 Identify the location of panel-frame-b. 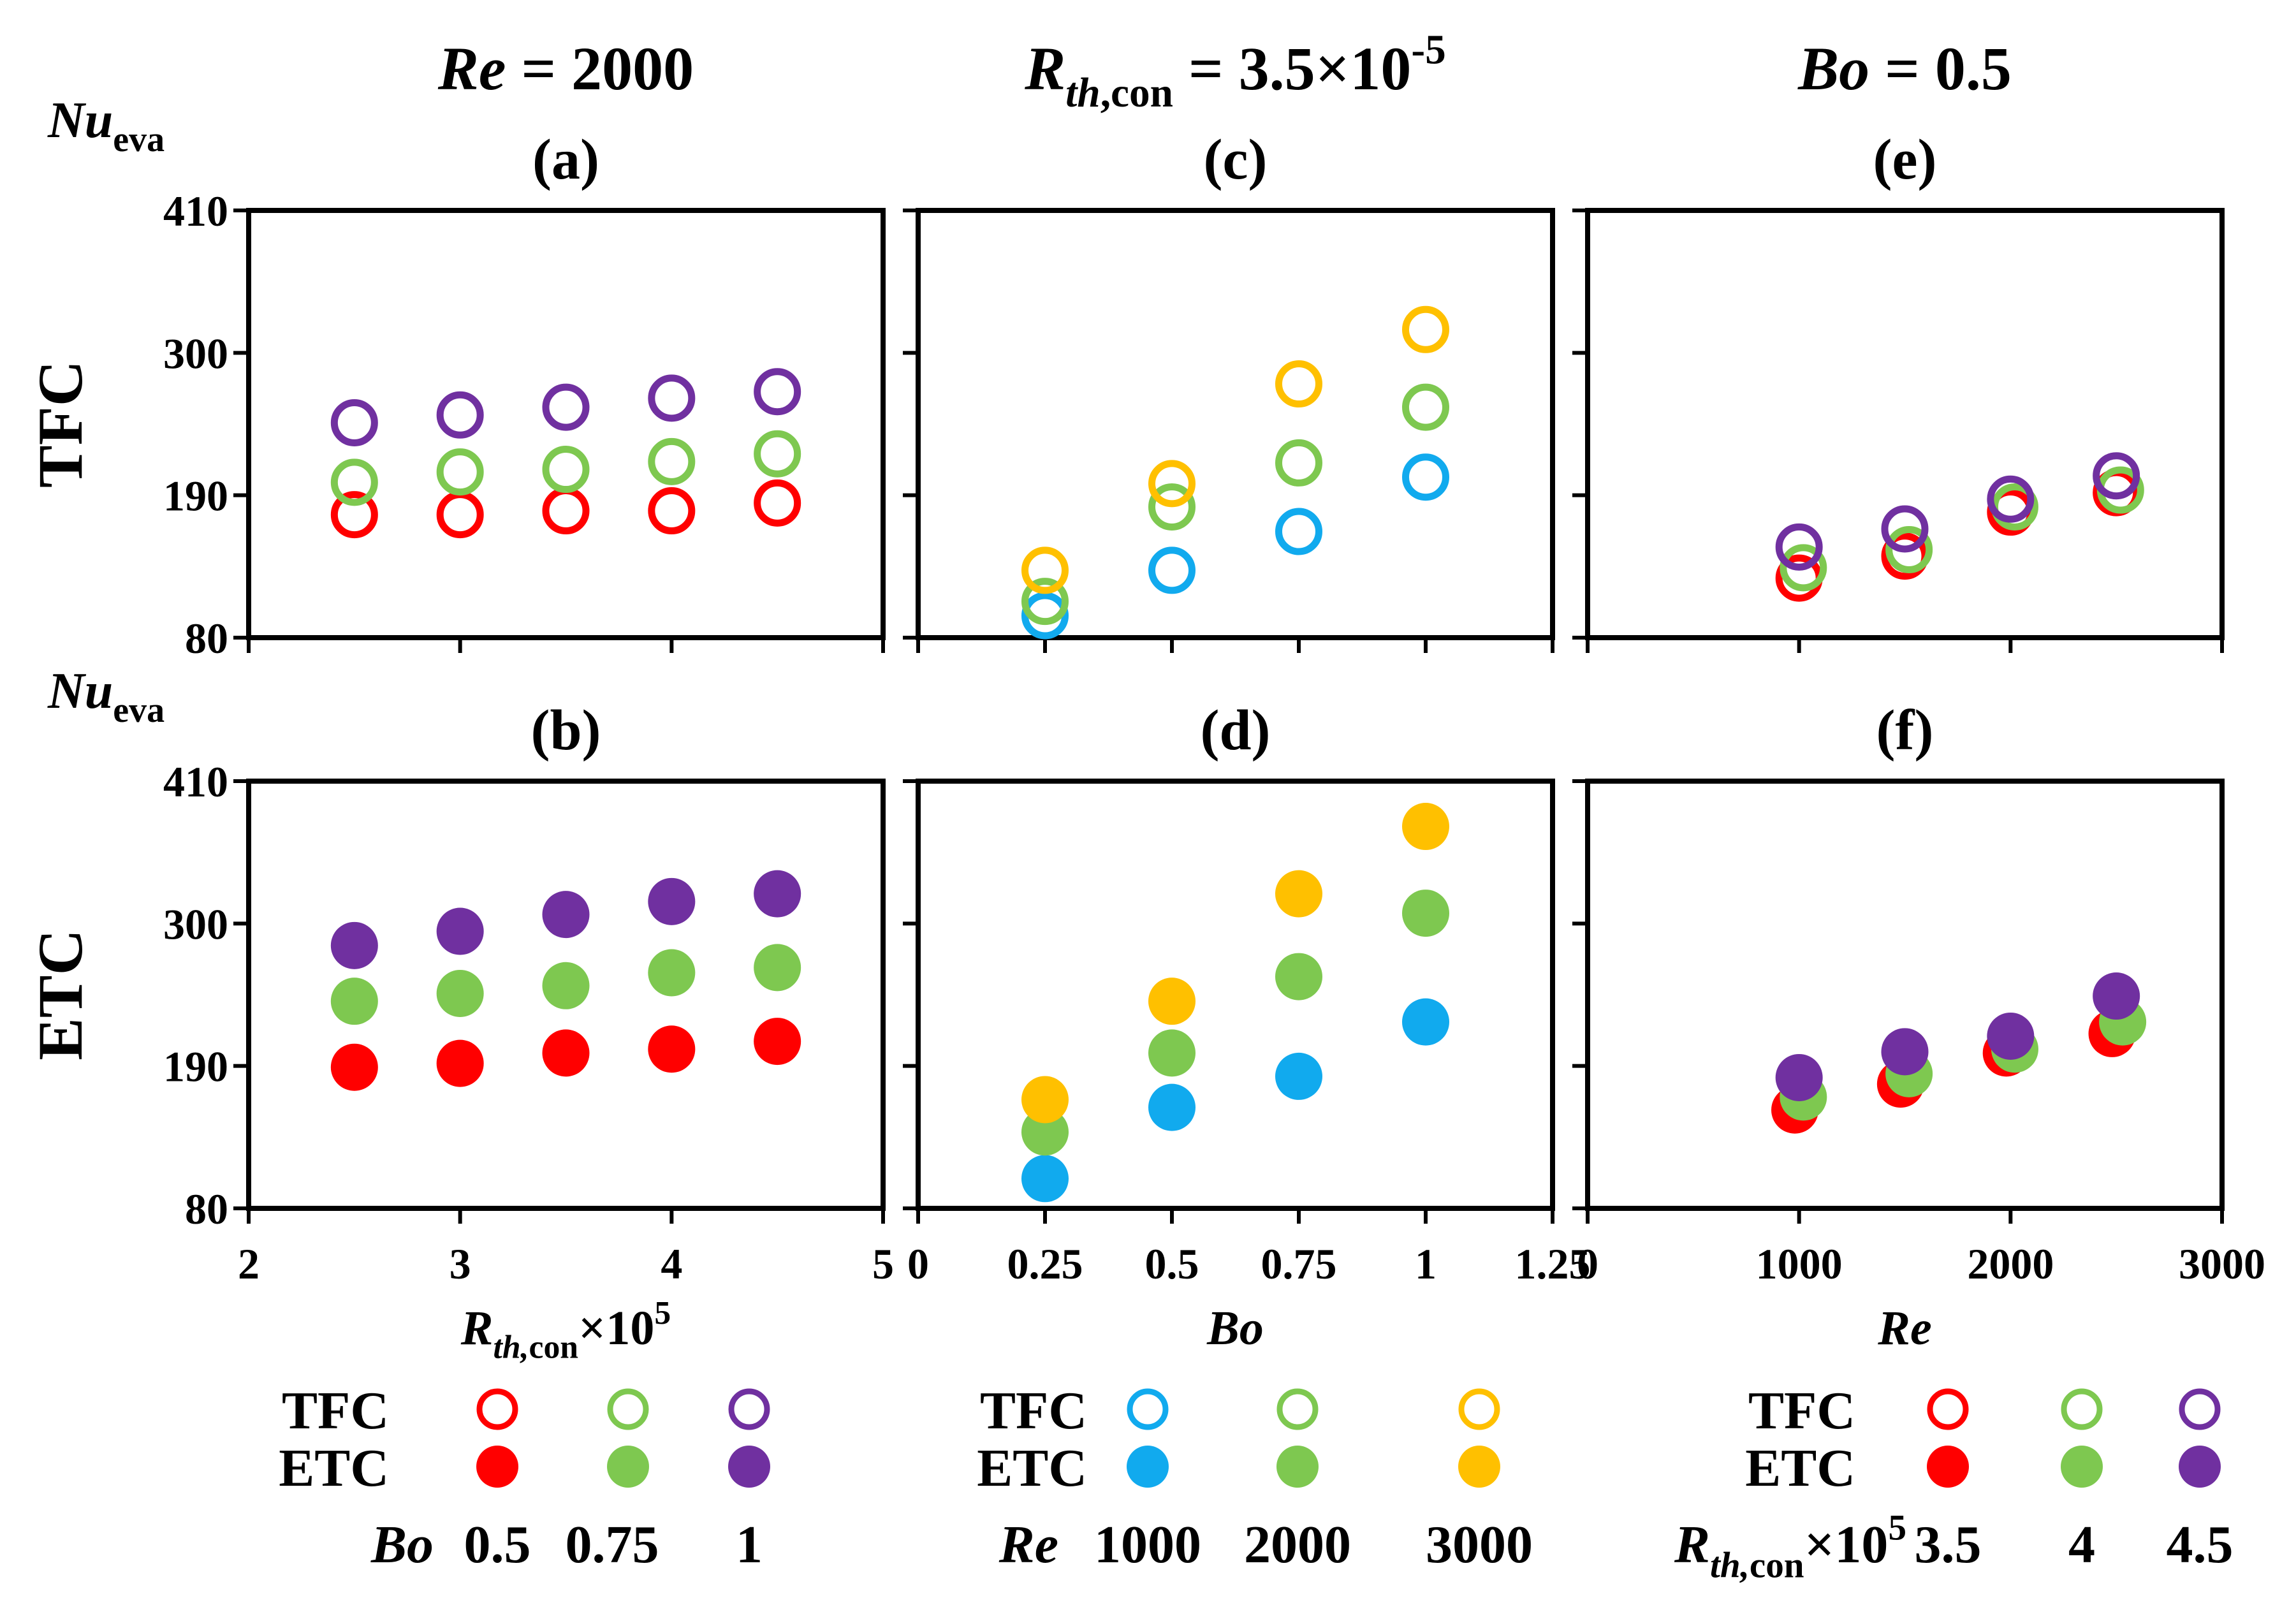
(566, 995).